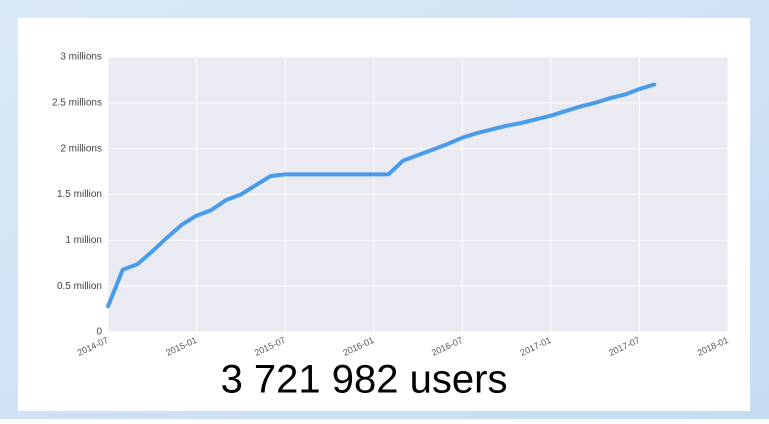 The image size is (769, 424). What do you see at coordinates (79, 286) in the screenshot?
I see `y-tick-label: 0.5 million` at bounding box center [79, 286].